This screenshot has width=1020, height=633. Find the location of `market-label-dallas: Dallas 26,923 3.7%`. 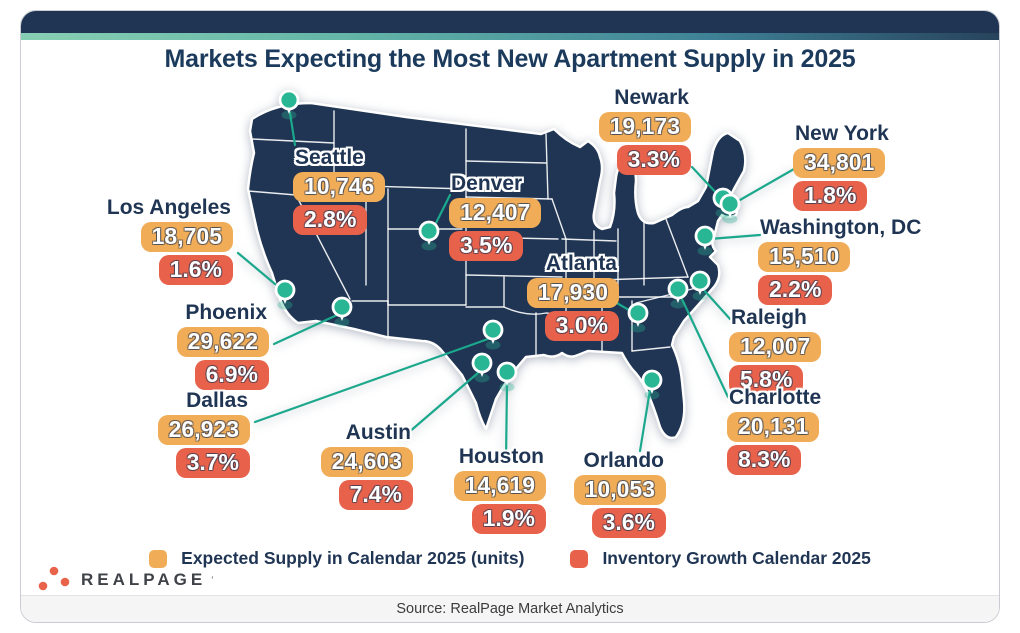

market-label-dallas: Dallas 26,923 3.7% is located at coordinates (170, 434).